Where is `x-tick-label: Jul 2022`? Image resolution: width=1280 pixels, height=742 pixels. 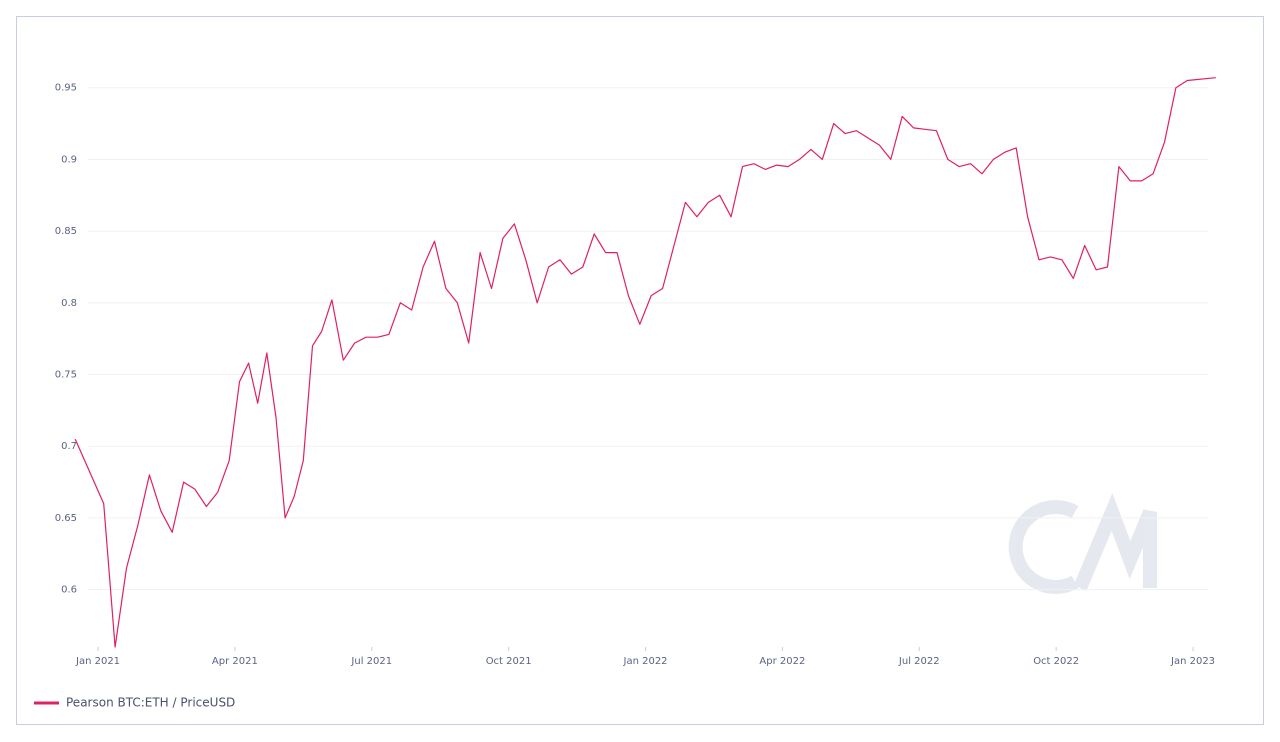
x-tick-label: Jul 2022 is located at coordinates (919, 661).